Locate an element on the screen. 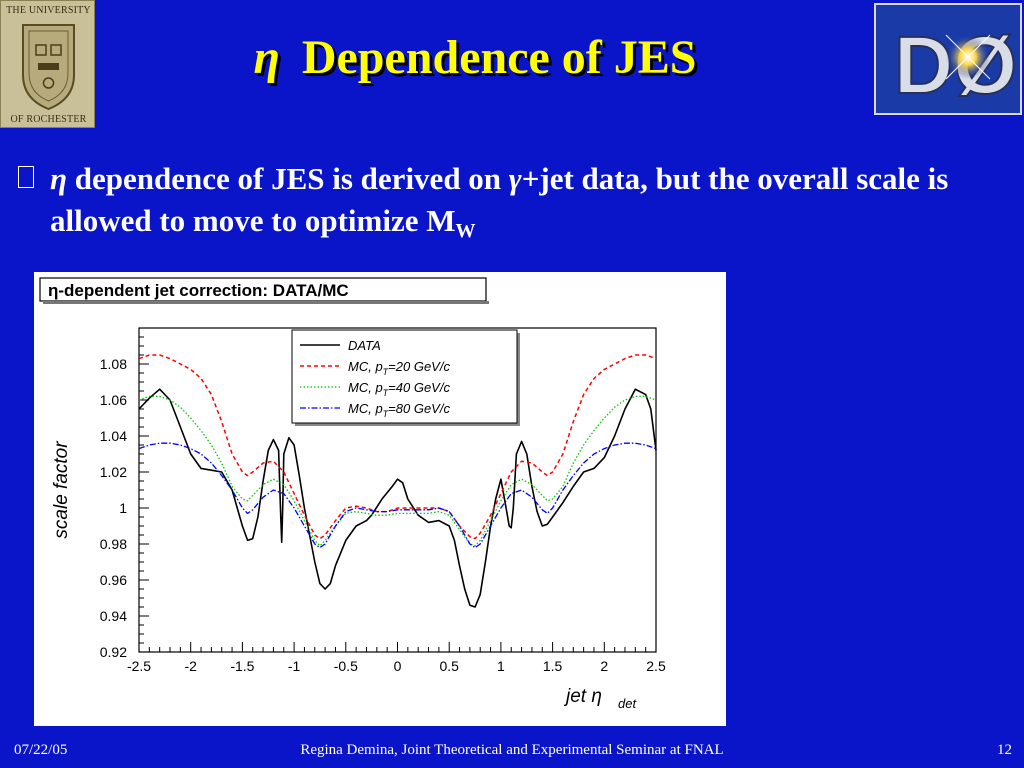  y-tick-label: 1.06 is located at coordinates (113, 400).